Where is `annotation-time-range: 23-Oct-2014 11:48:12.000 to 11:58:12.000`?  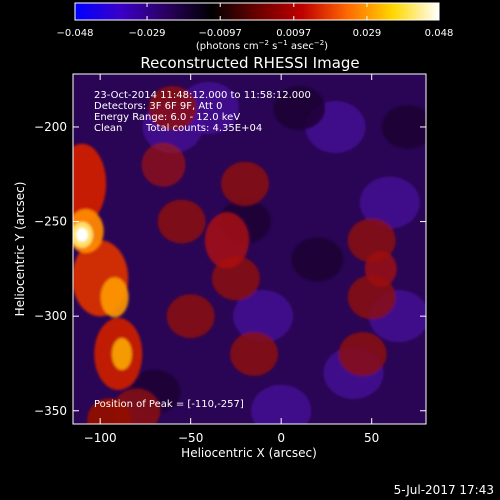 annotation-time-range: 23-Oct-2014 11:48:12.000 to 11:58:12.000 is located at coordinates (202, 95).